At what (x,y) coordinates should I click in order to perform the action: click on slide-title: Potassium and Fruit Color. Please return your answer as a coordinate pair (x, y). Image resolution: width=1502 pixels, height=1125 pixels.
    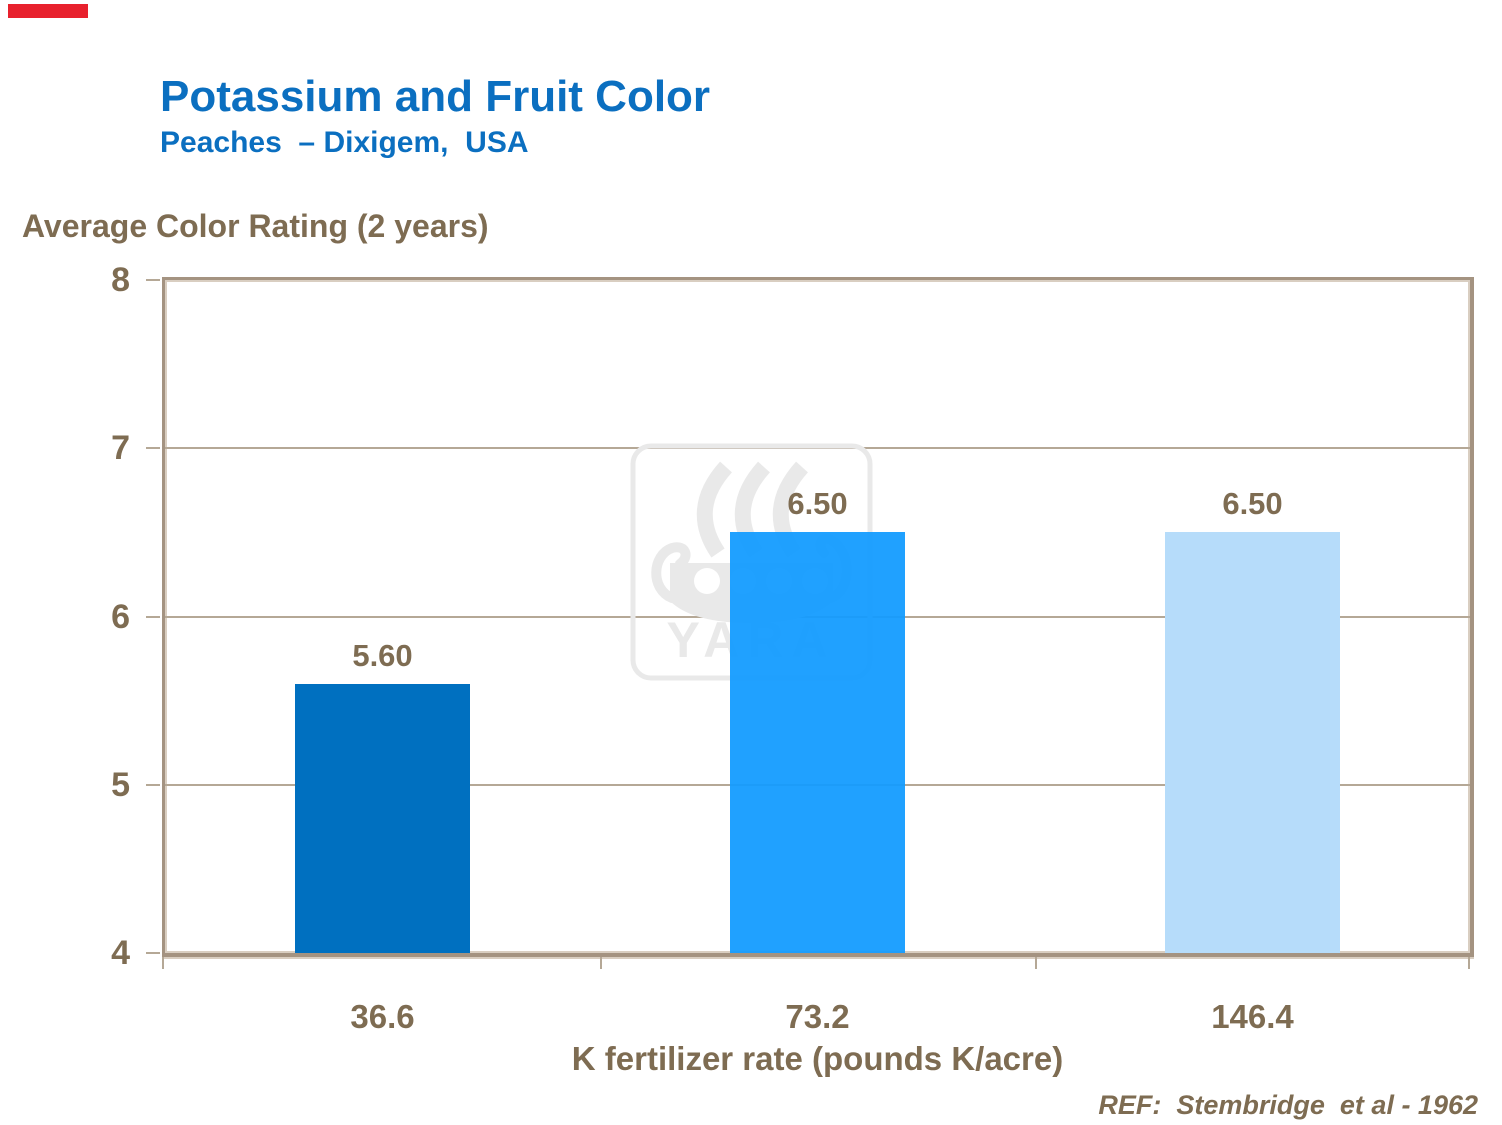
    Looking at the image, I should click on (435, 96).